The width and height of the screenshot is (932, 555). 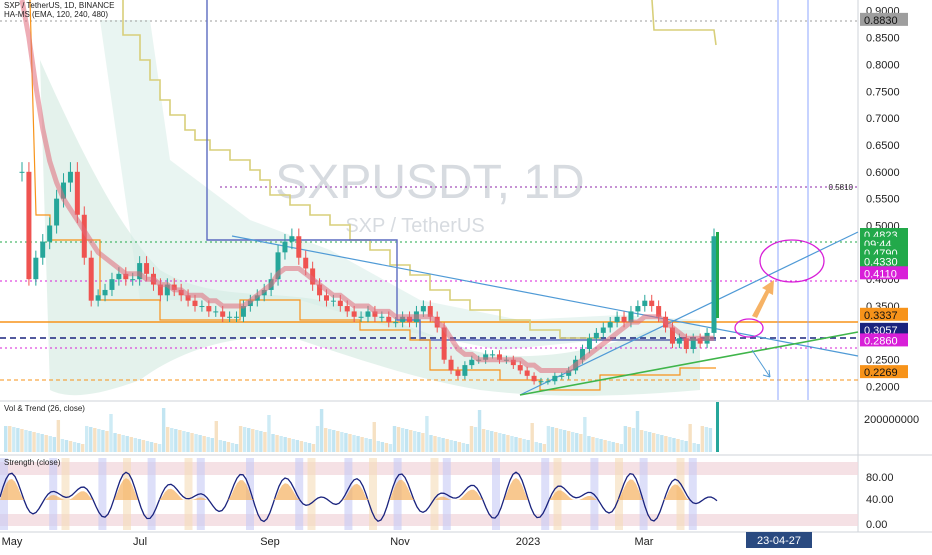 I want to click on indicator-legend: HA-MS (EMA, 120, 240, 480), so click(x=56, y=14).